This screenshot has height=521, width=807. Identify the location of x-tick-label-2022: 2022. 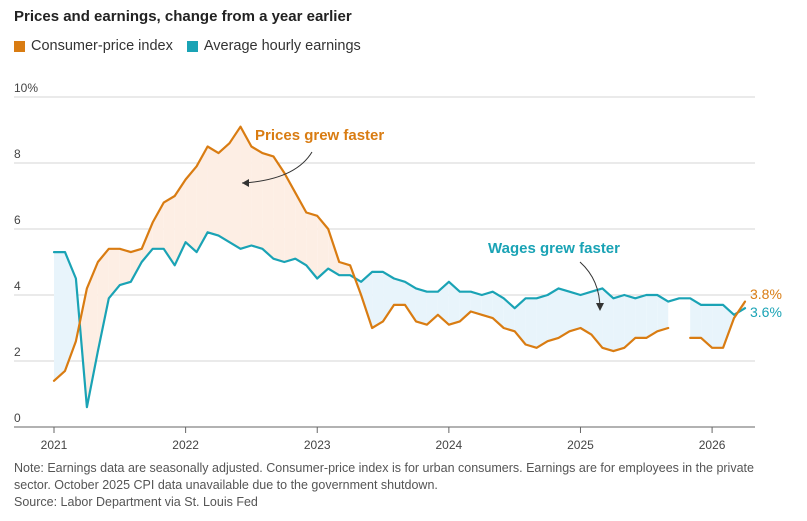
(185, 445).